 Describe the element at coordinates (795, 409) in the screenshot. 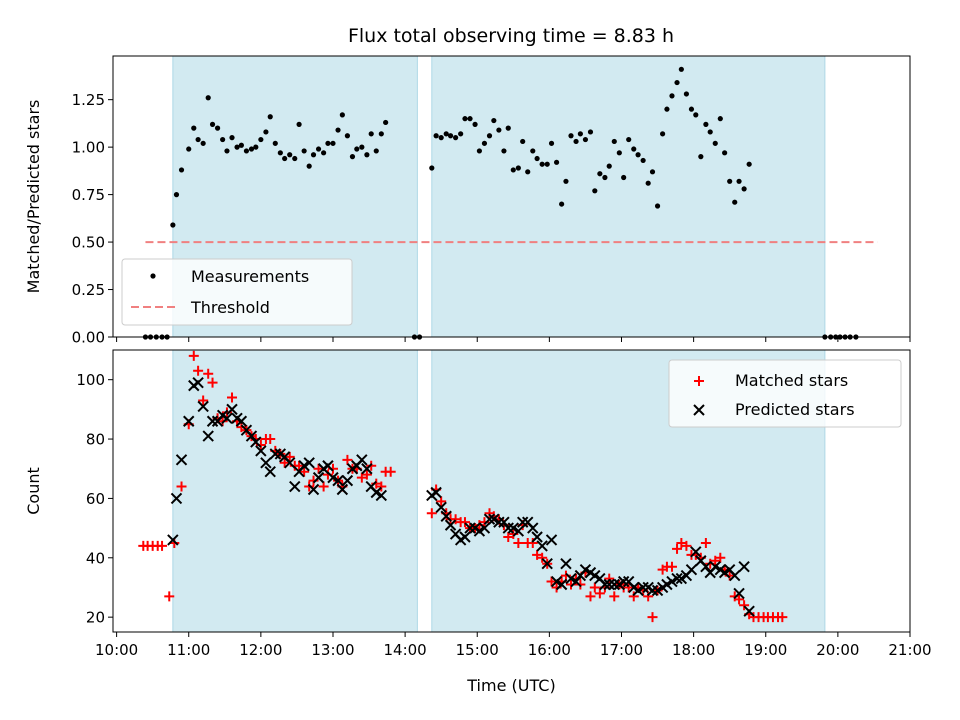

I see `legend-label-predicted: Predicted stars` at that location.